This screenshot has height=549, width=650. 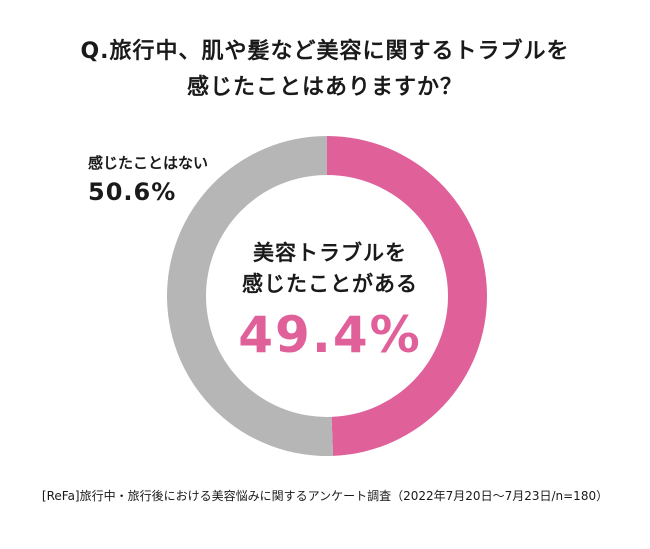 I want to click on slice-label-no: 感じたことはない 50.6%, so click(x=148, y=179).